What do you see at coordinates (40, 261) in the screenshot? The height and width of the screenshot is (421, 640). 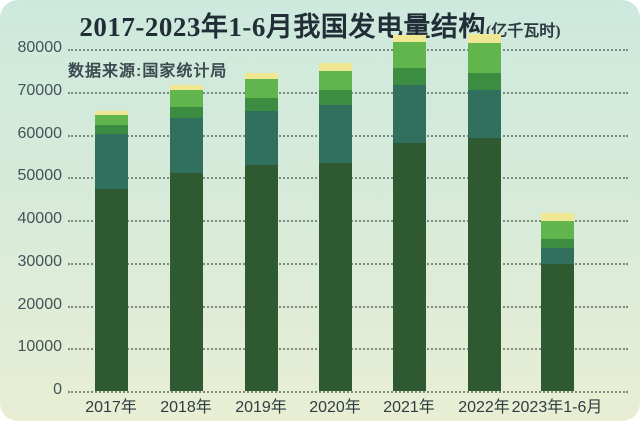 I see `y-axis-tick-label: 30000` at bounding box center [40, 261].